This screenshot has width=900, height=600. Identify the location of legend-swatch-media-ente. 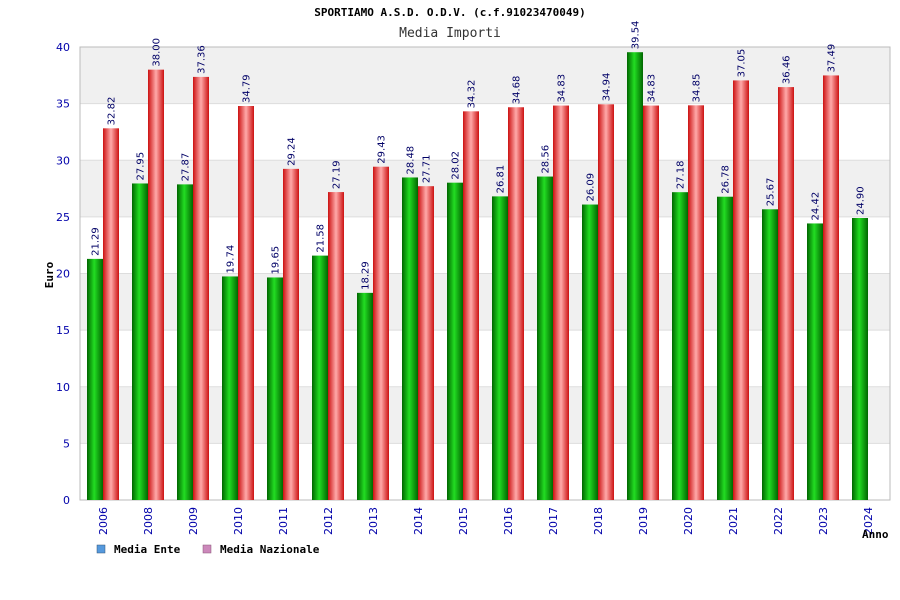
(101, 549).